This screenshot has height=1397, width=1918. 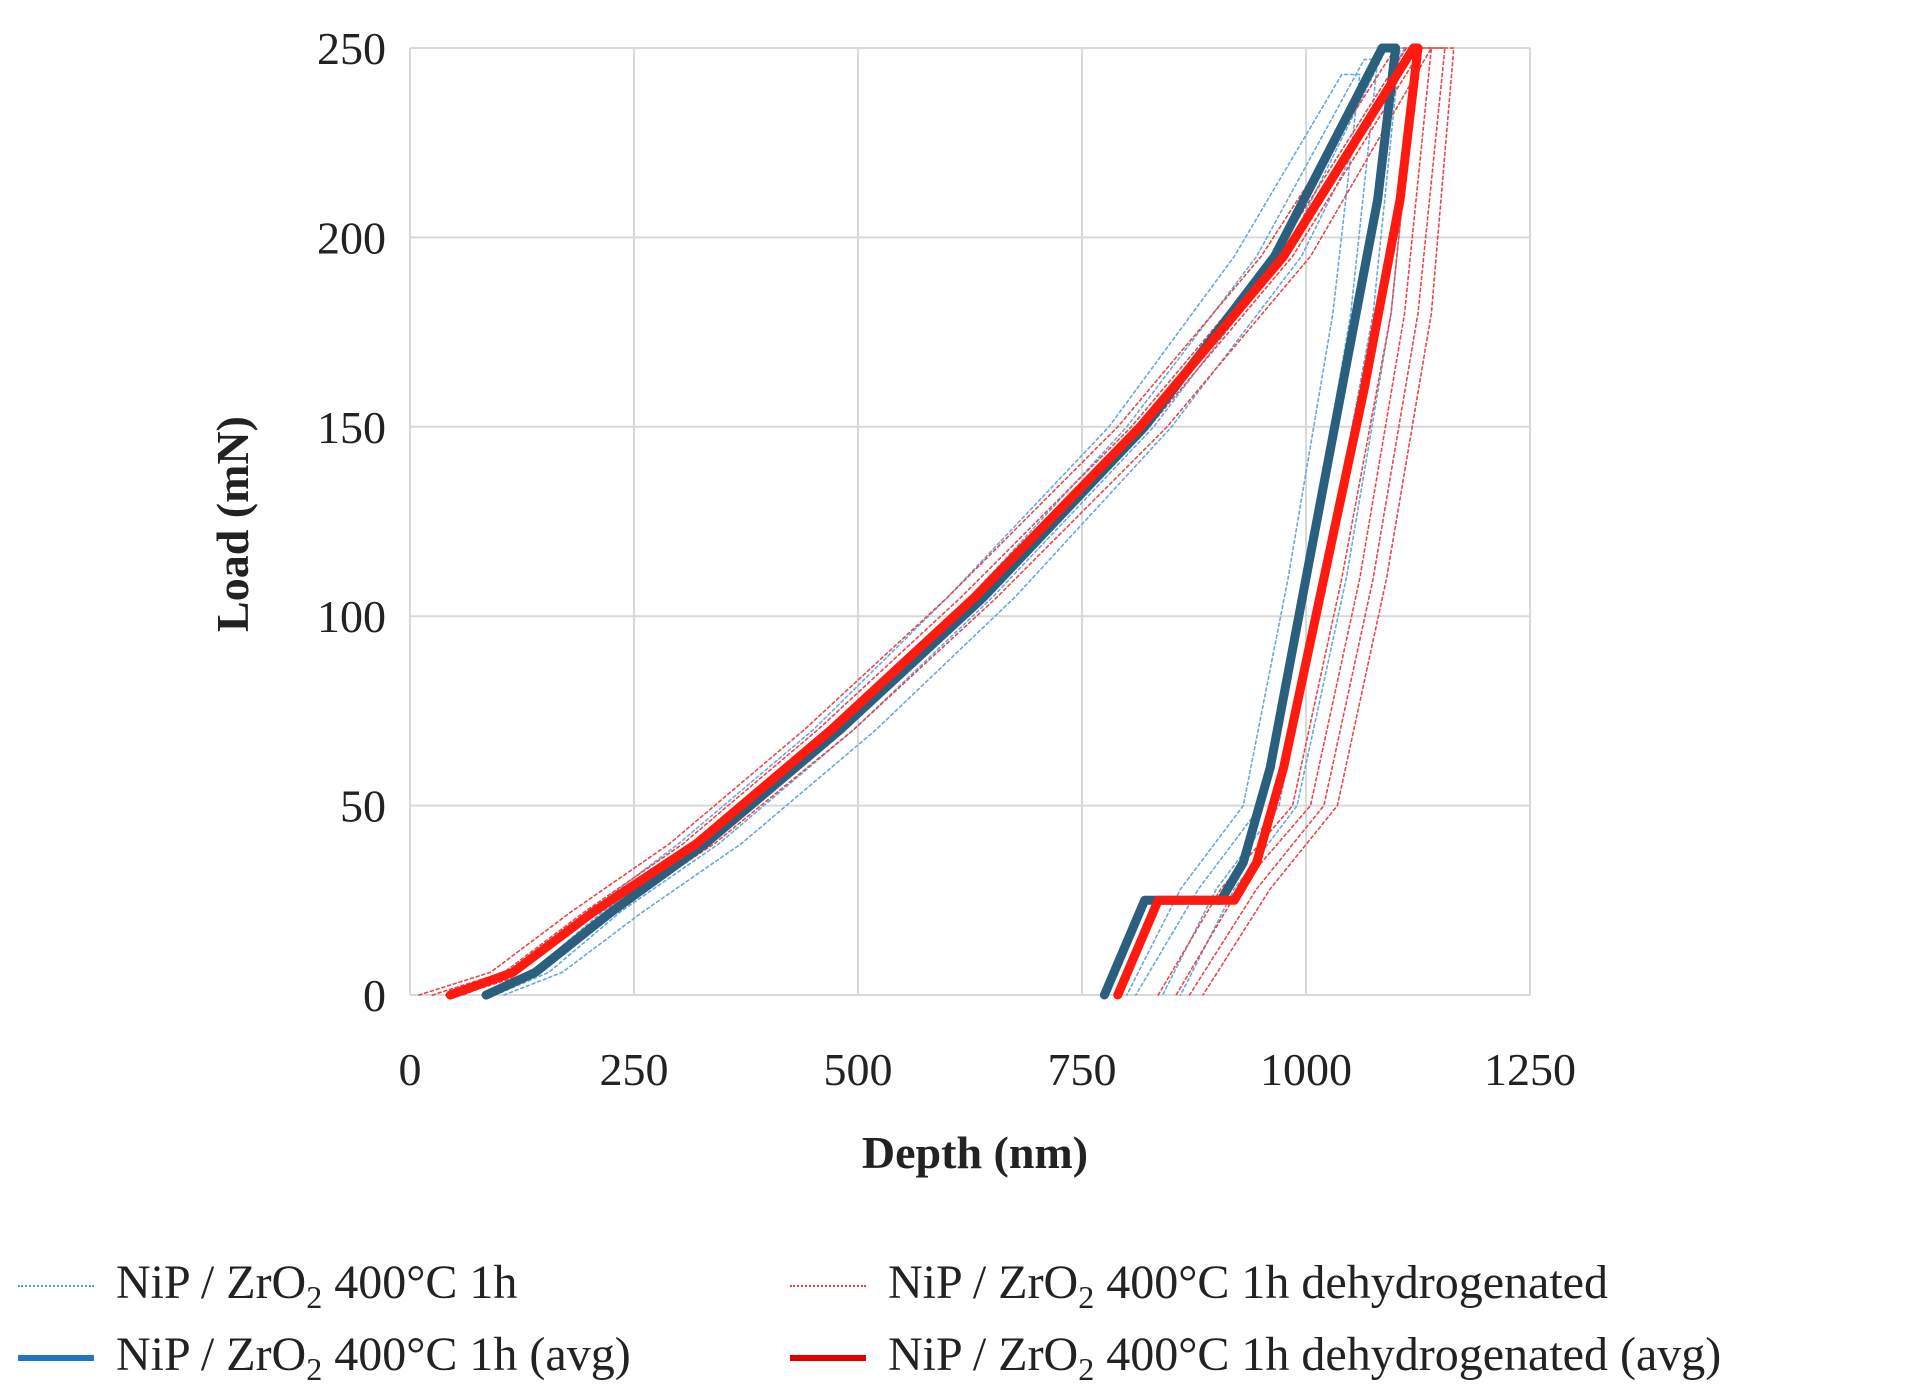 What do you see at coordinates (1248, 1285) in the screenshot?
I see `legend-label: NiP / ZrO2 400°C 1h dehydrogenated` at bounding box center [1248, 1285].